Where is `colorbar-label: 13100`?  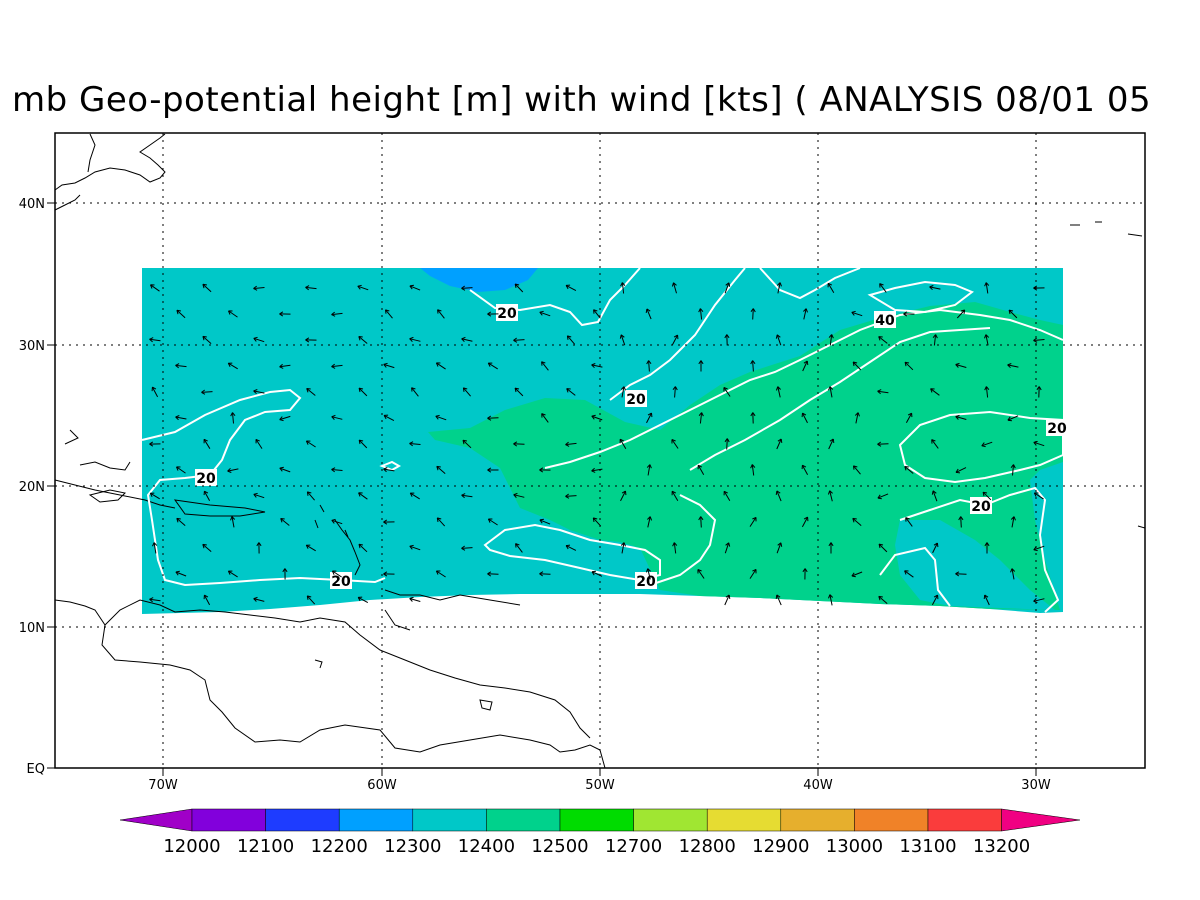 colorbar-label: 13100 is located at coordinates (927, 846).